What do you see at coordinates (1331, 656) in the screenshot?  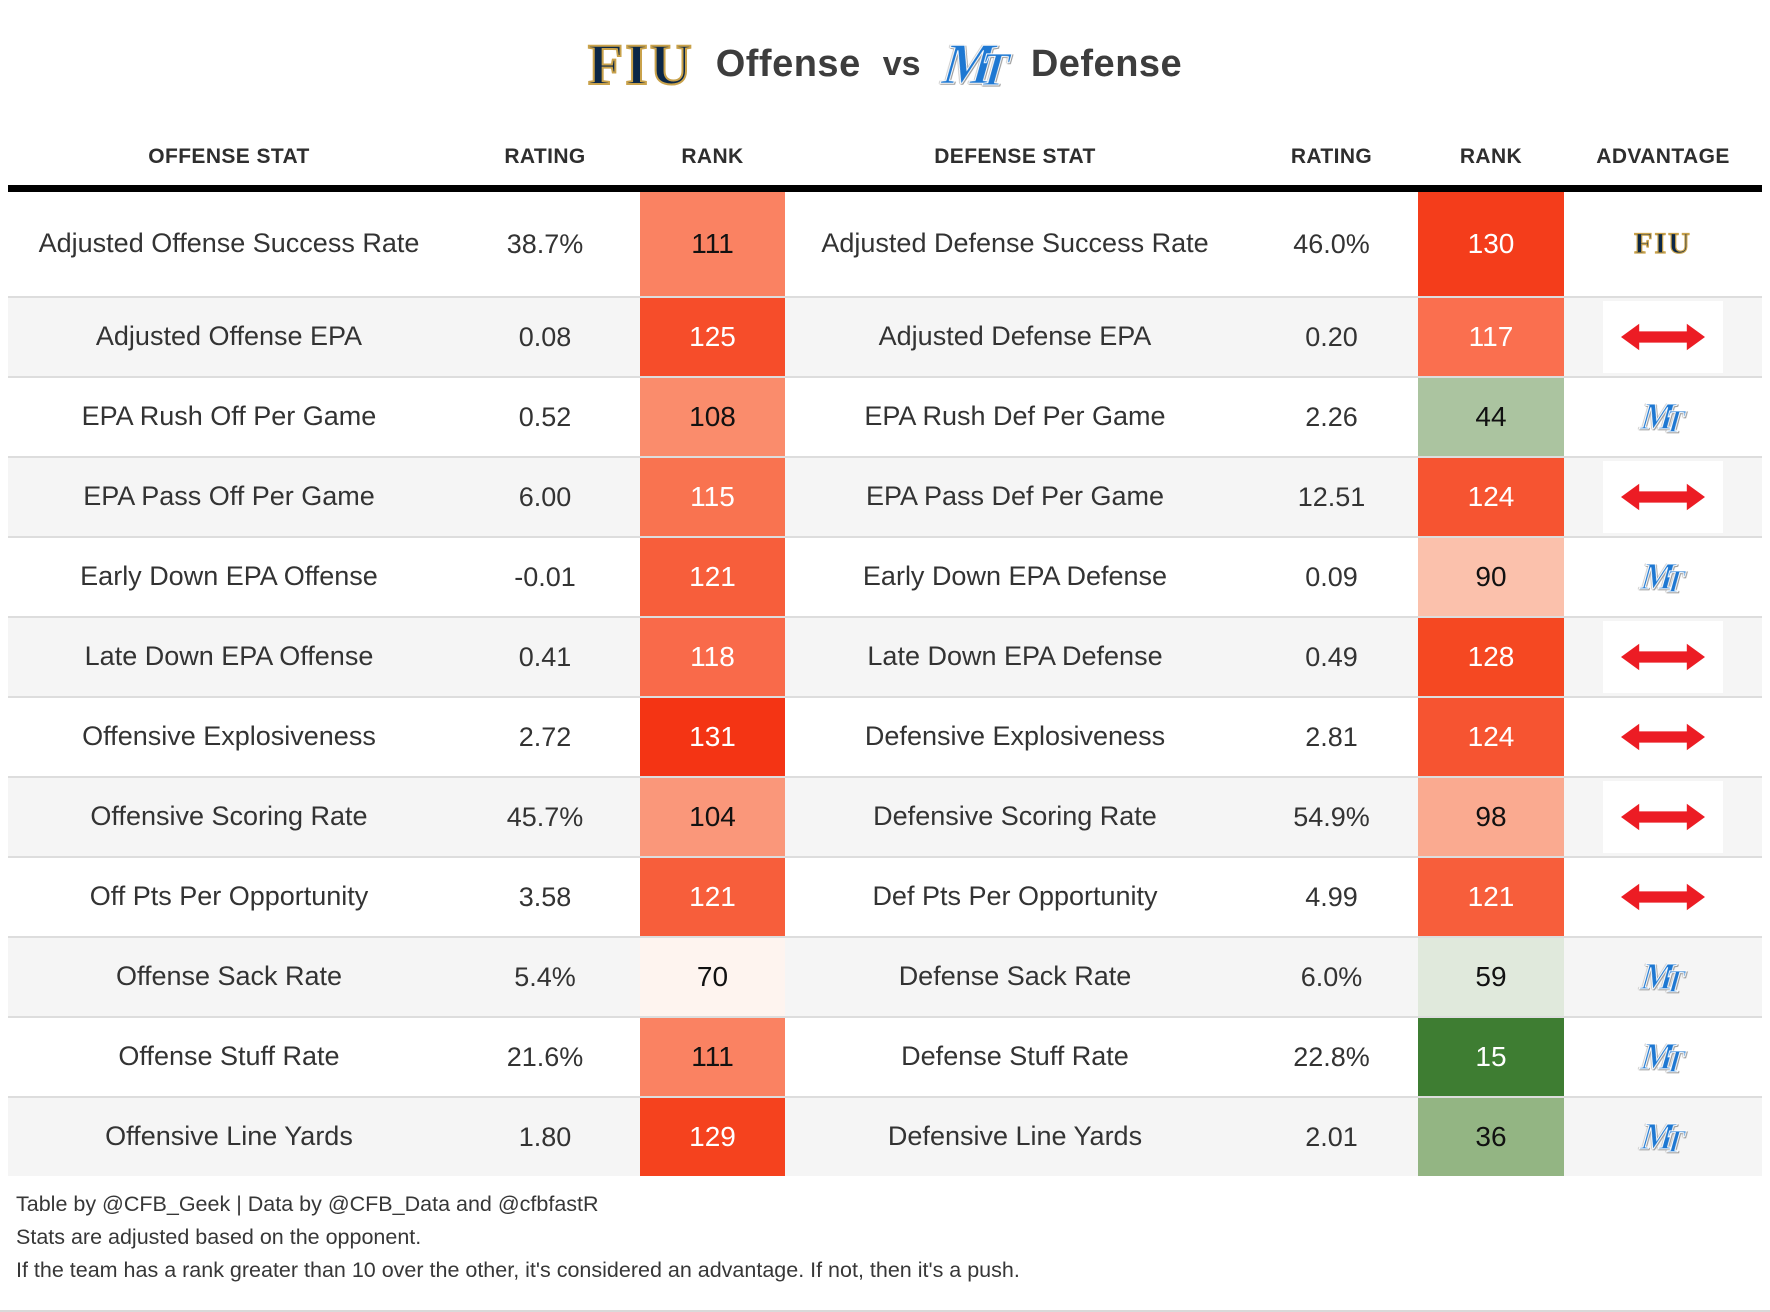 I see `defense-rating-value: 0.49` at bounding box center [1331, 656].